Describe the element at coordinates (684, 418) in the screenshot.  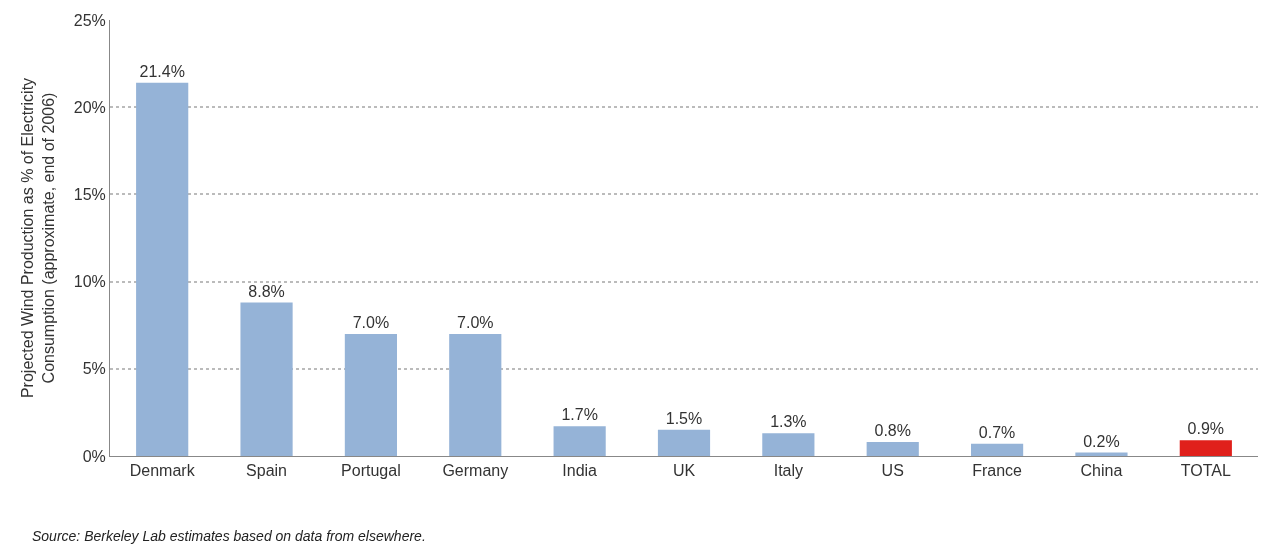
I see `data-label: 1.5%` at that location.